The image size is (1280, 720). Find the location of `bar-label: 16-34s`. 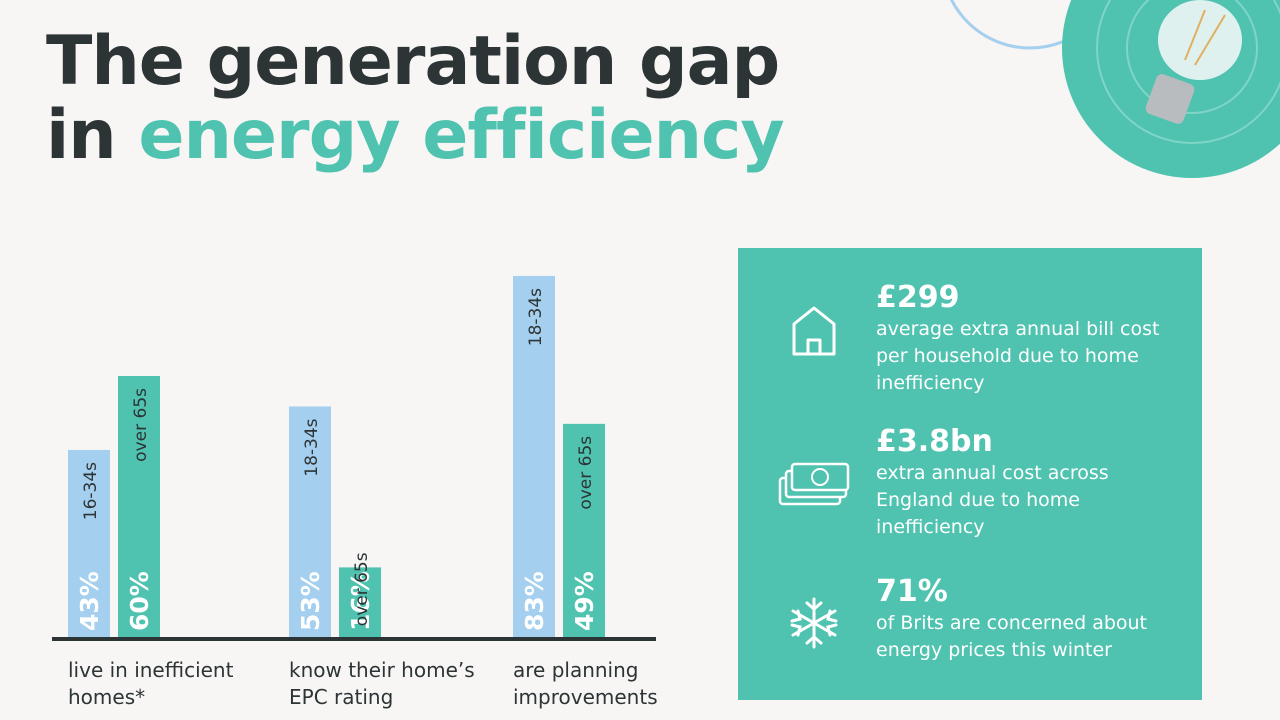

bar-label: 16-34s is located at coordinates (91, 491).